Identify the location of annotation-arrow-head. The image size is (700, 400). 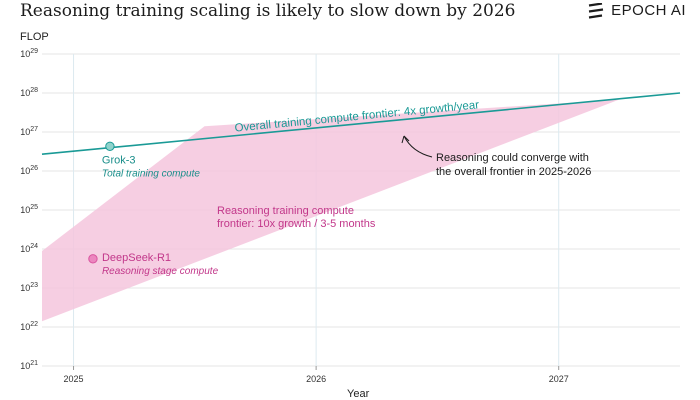
(405, 139).